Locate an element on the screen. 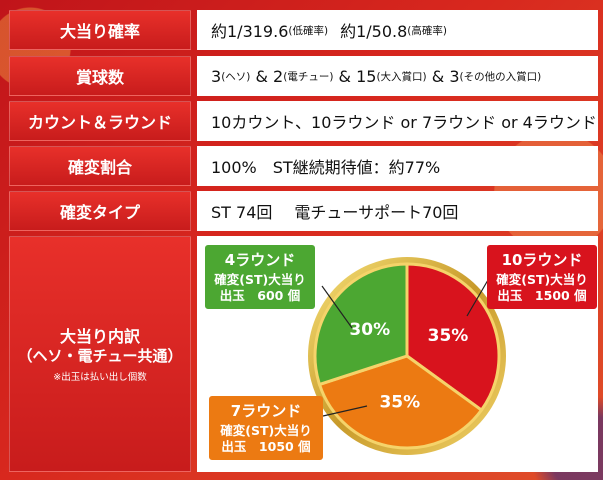 The height and width of the screenshot is (480, 603). prize-attacker: & 15 is located at coordinates (357, 76).